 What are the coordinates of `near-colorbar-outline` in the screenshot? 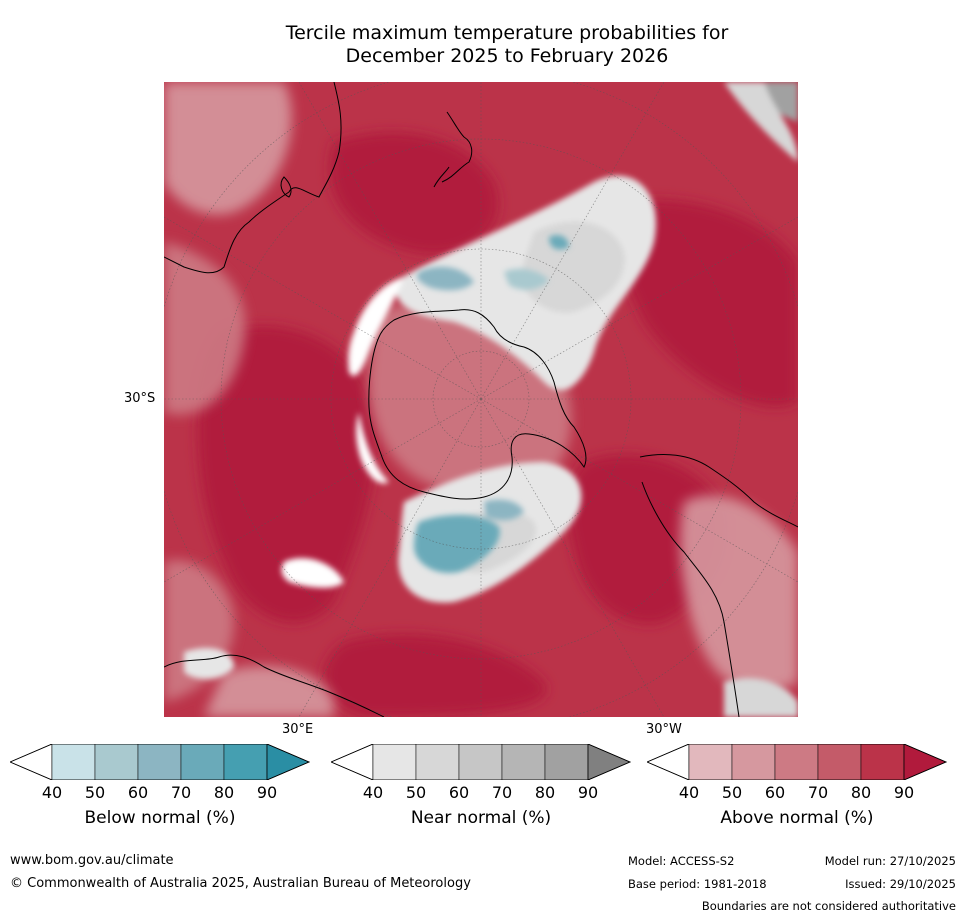 It's located at (481, 762).